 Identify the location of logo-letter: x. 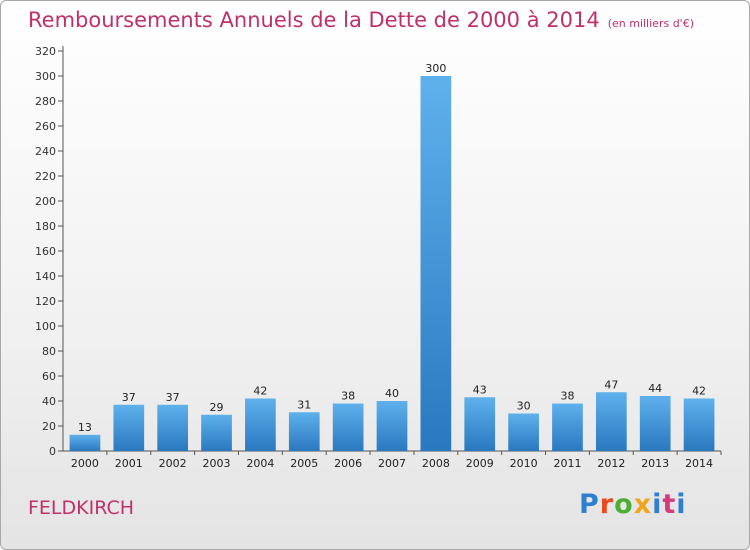
(643, 504).